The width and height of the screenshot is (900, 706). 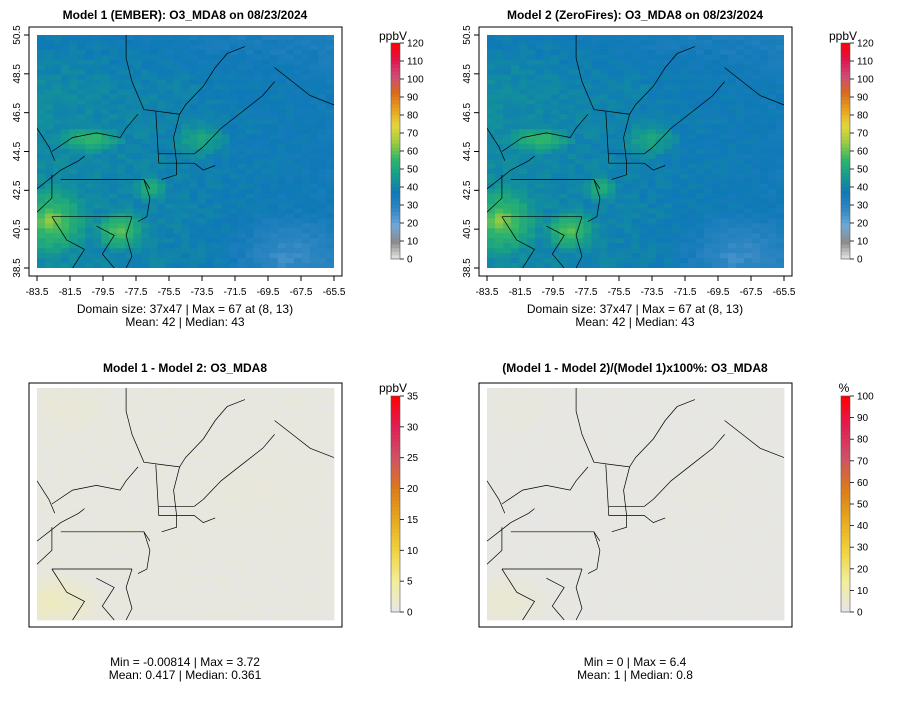 I want to click on colorbar-tick-label: 0, so click(x=860, y=260).